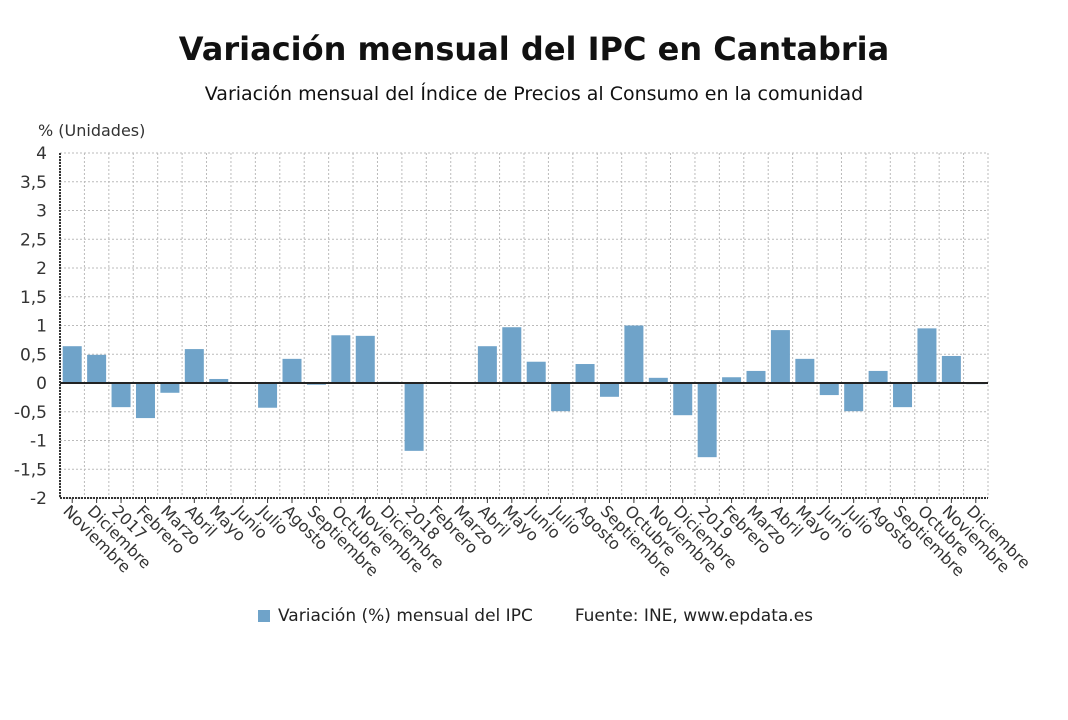 Image resolution: width=1068 pixels, height=720 pixels. I want to click on y-tick-label: -2, so click(38, 499).